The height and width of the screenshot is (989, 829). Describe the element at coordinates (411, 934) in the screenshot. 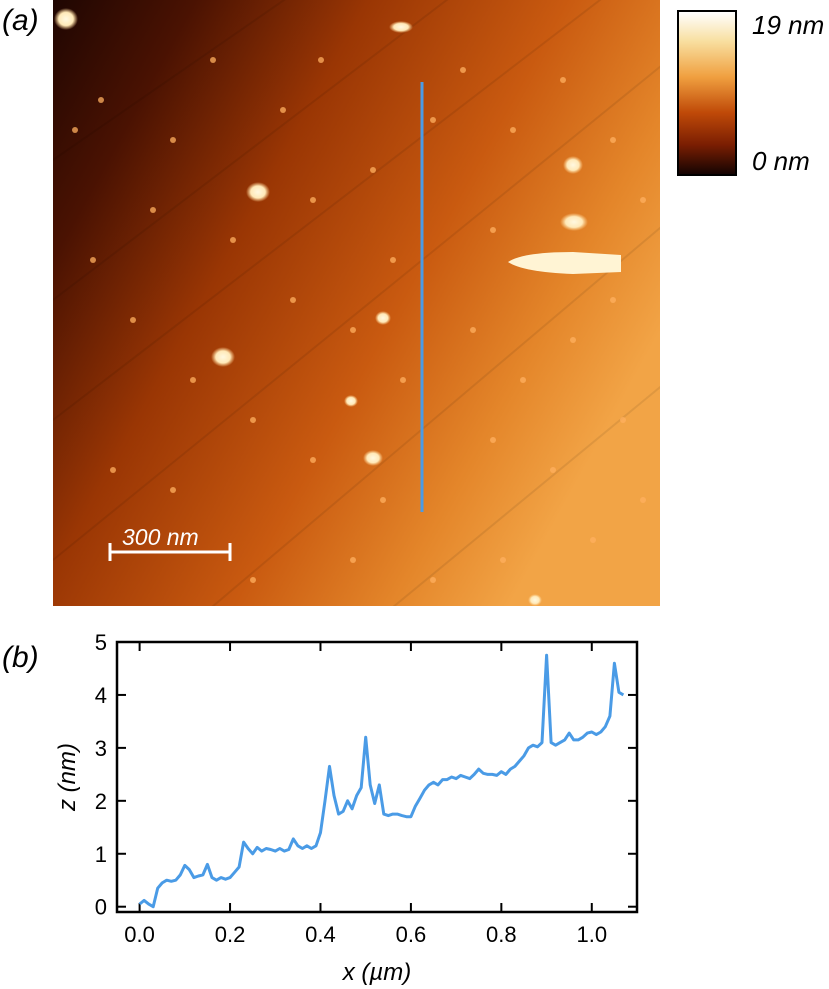

I see `x-tick-label: 0.6` at that location.